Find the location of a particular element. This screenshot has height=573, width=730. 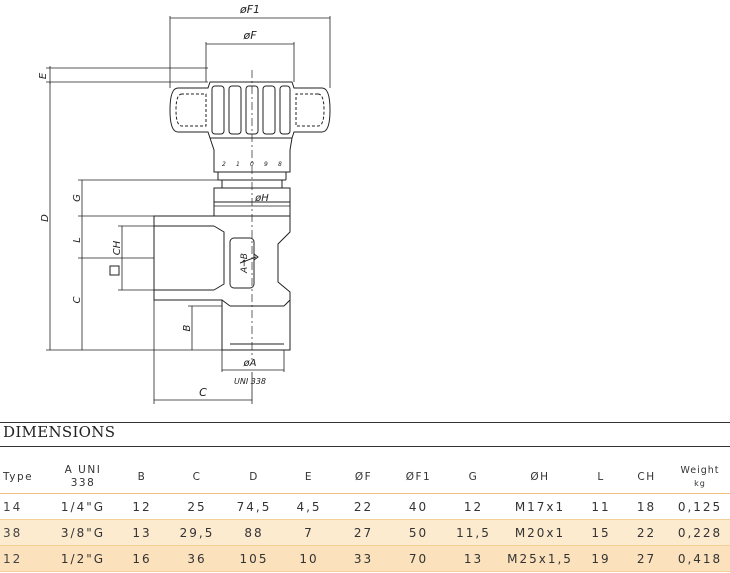

cell-h: M25x1,5 is located at coordinates (540, 558).